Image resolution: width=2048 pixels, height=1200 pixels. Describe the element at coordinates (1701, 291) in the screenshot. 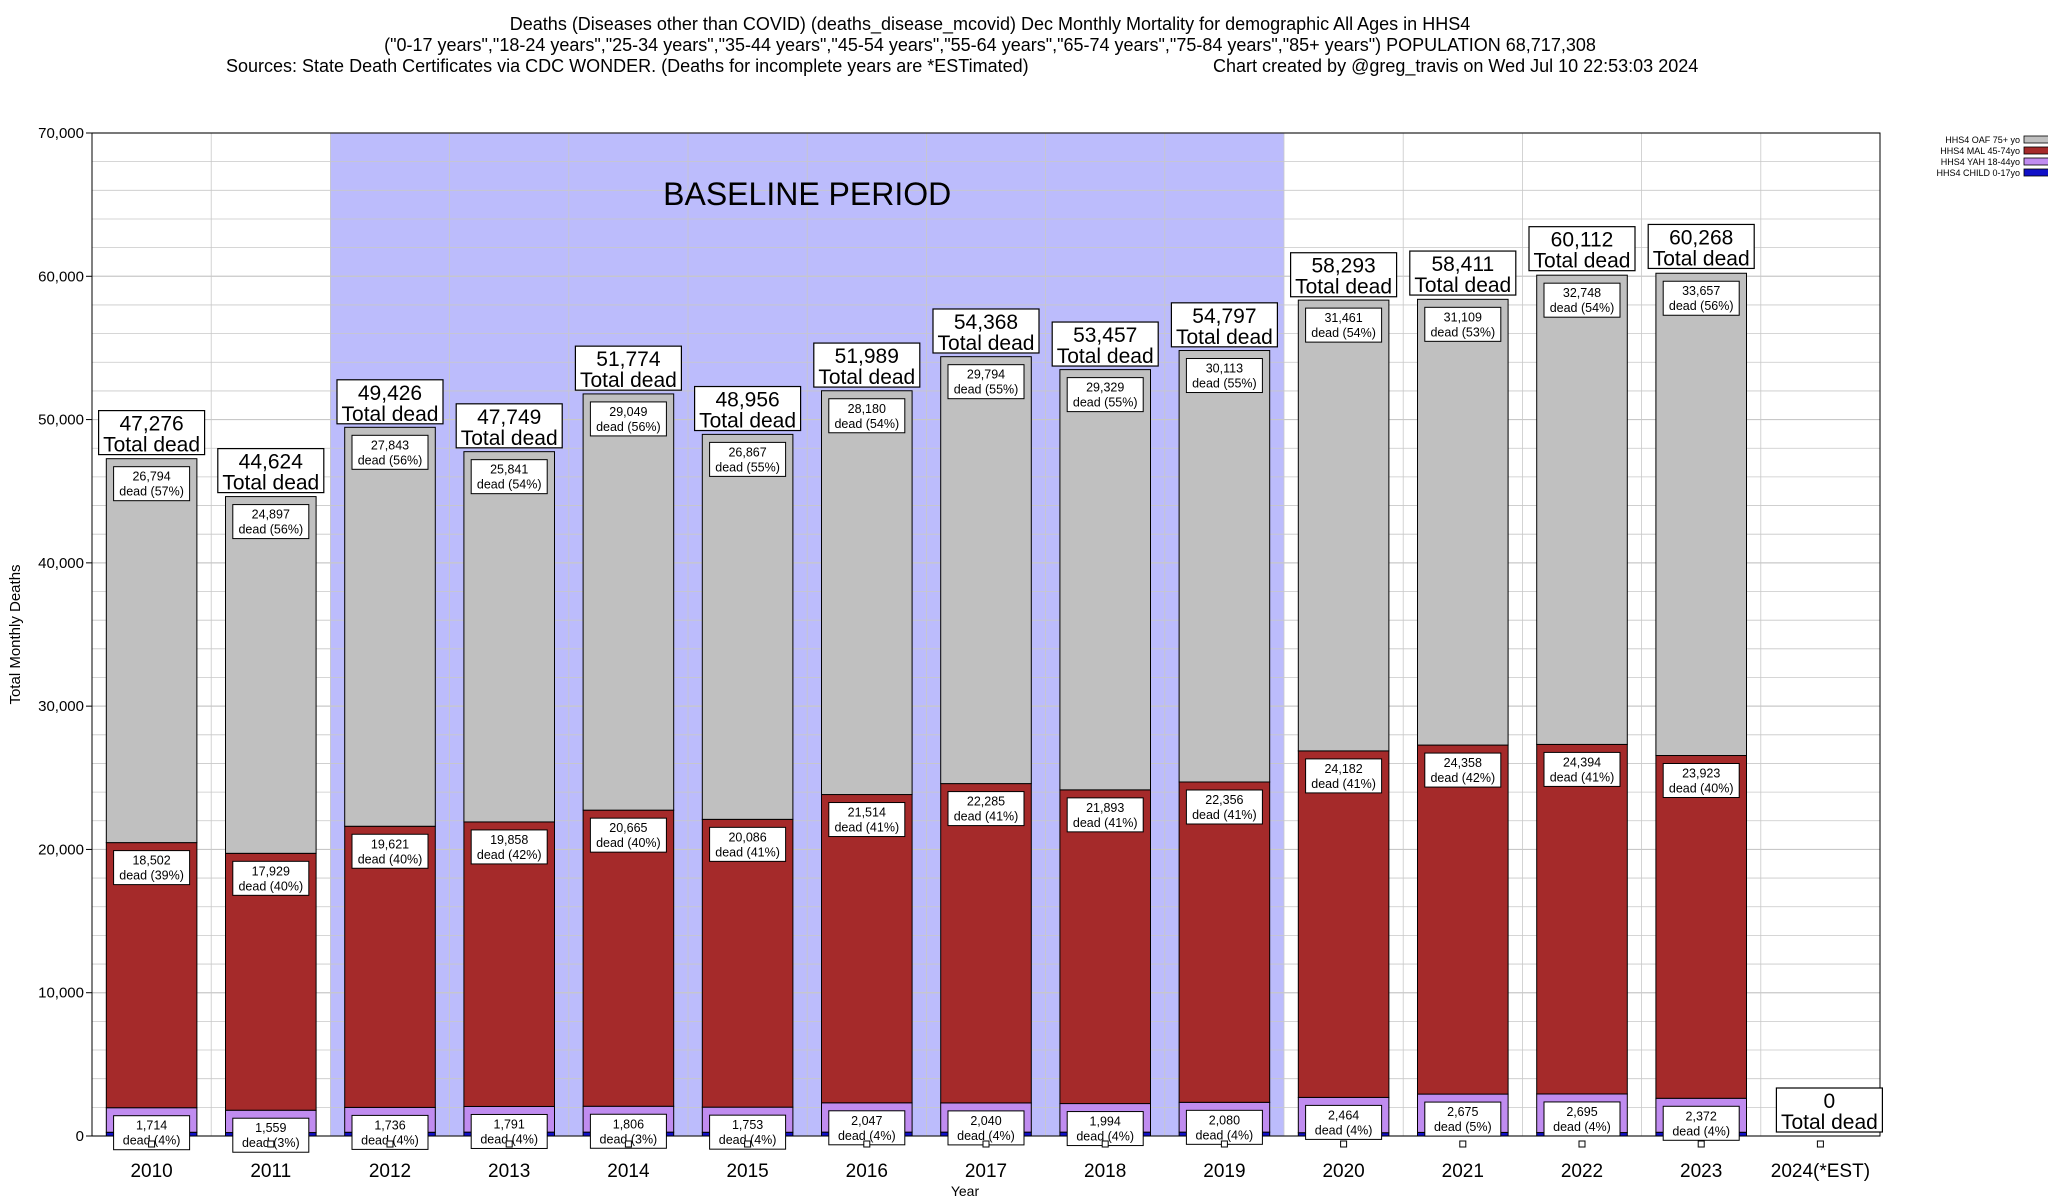

I see `segment-value-label: 33,657` at that location.